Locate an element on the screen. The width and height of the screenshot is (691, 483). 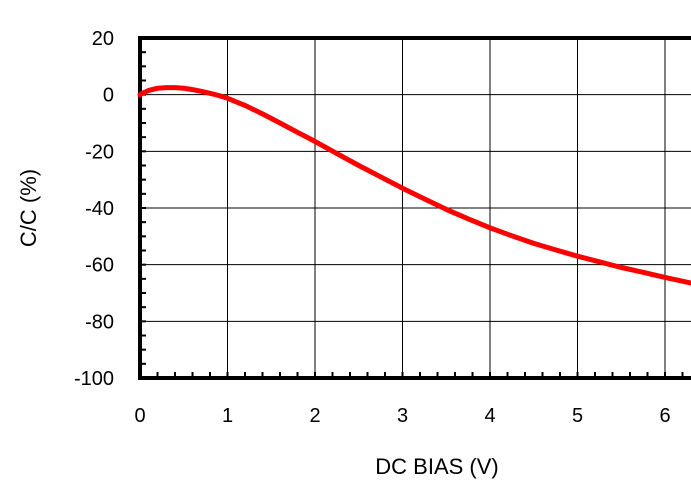
x-tick-label: 5 is located at coordinates (577, 416).